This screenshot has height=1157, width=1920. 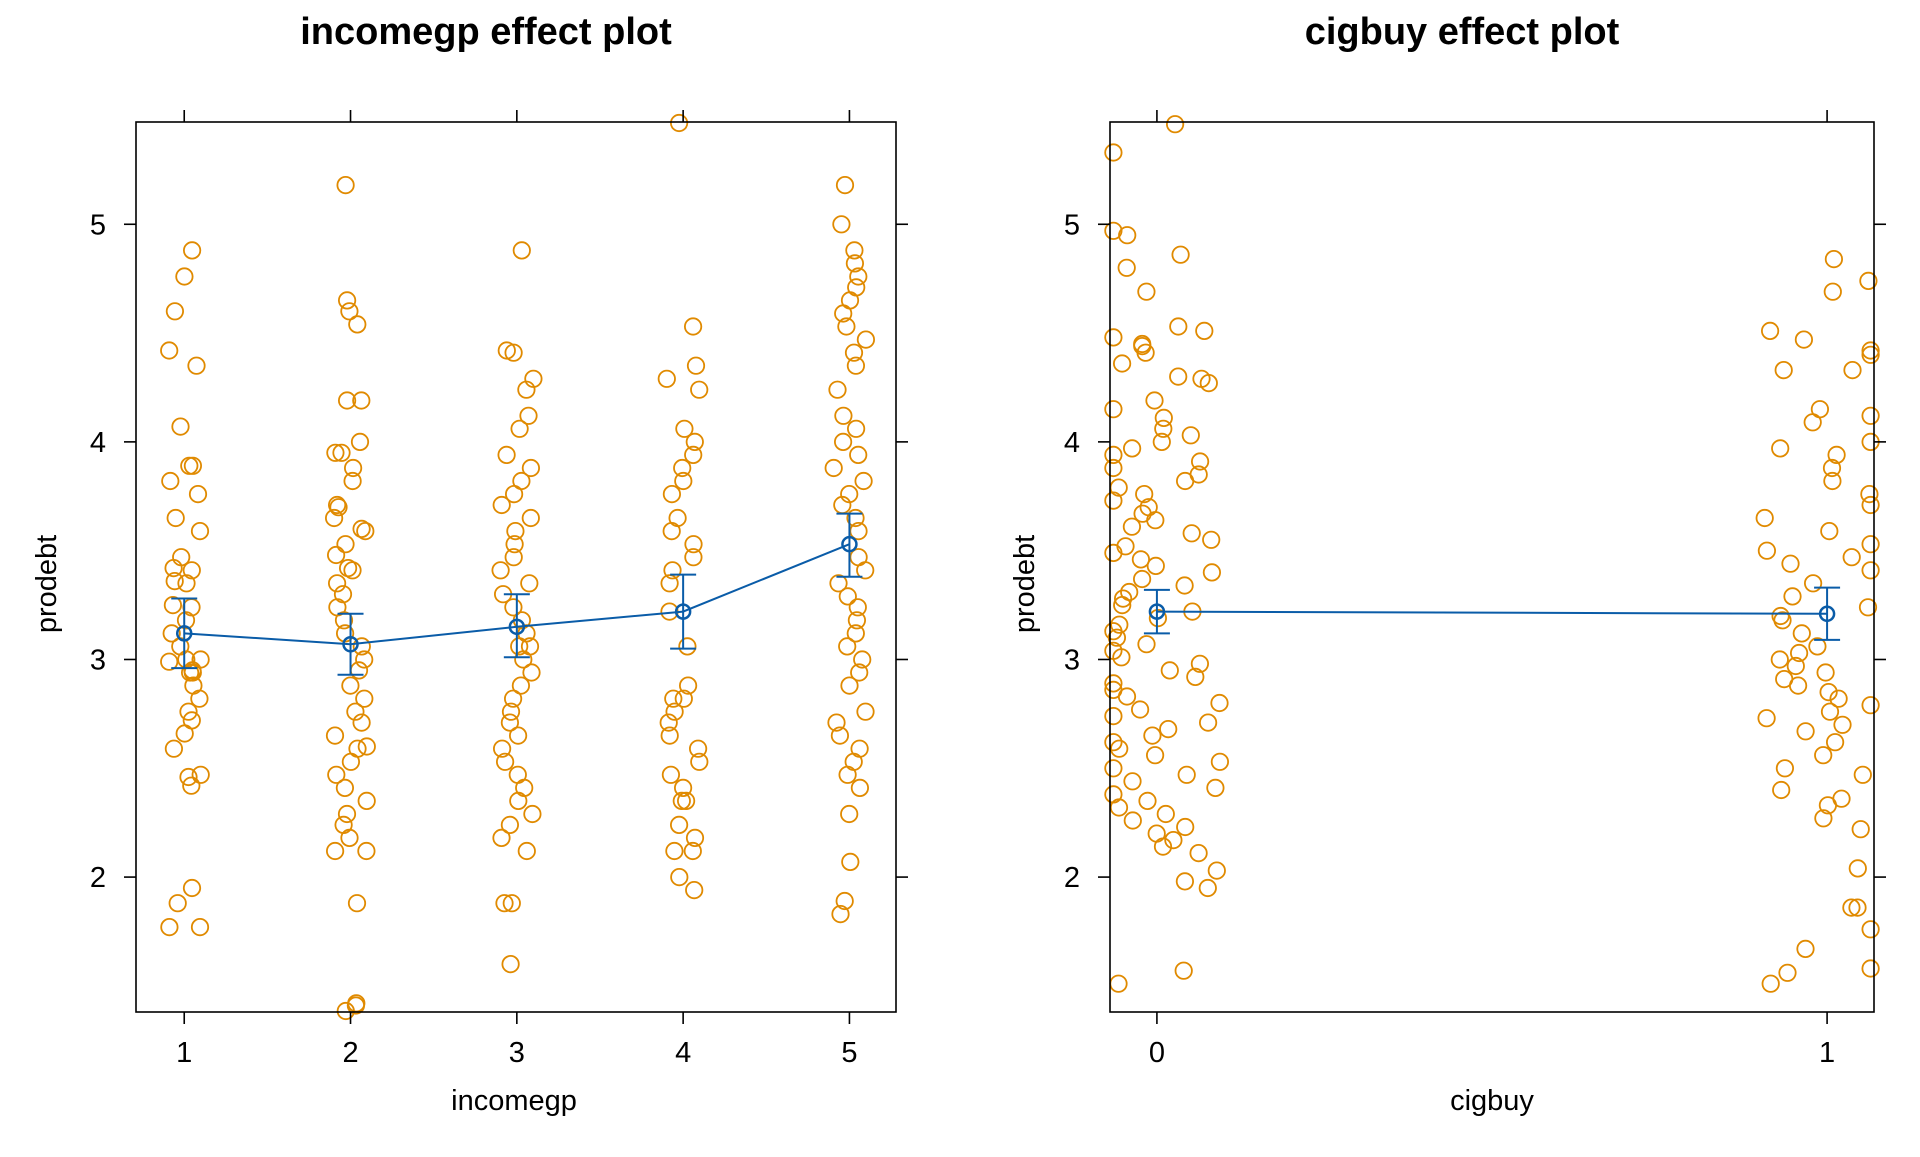 What do you see at coordinates (1157, 1053) in the screenshot?
I see `x-tick-label: 0` at bounding box center [1157, 1053].